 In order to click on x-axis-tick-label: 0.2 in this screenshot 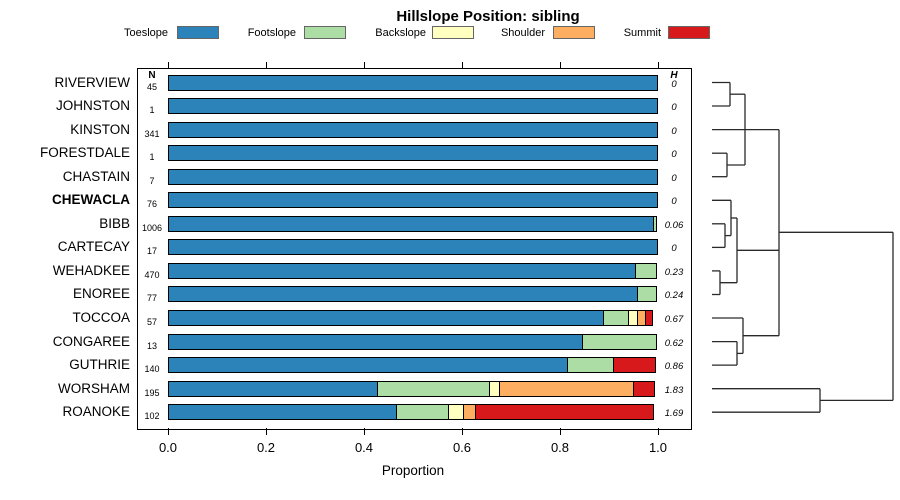, I will do `click(266, 447)`.